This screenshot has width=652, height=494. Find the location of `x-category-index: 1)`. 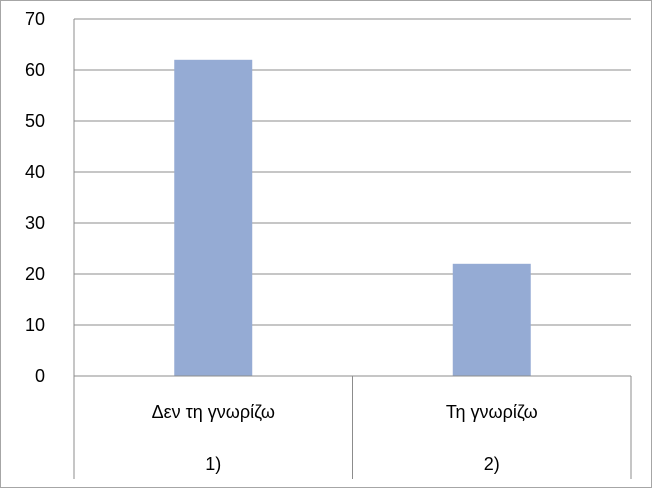

x-category-index: 1) is located at coordinates (213, 464).